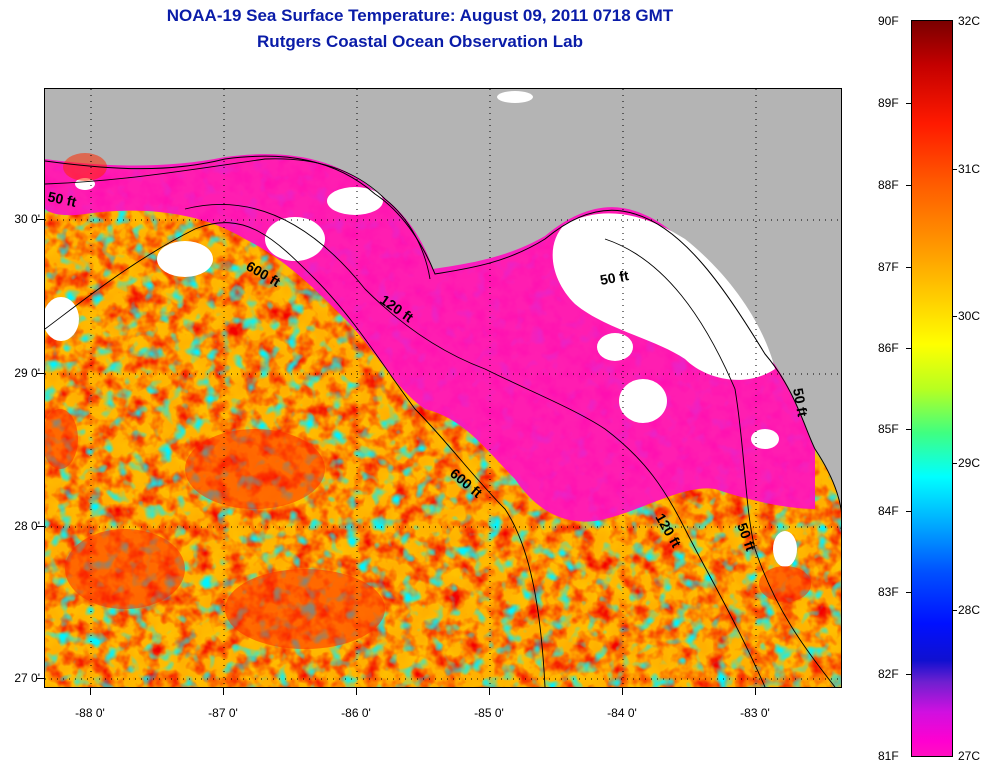 The width and height of the screenshot is (992, 770). Describe the element at coordinates (27, 678) in the screenshot. I see `lat-label: 27 0'` at that location.